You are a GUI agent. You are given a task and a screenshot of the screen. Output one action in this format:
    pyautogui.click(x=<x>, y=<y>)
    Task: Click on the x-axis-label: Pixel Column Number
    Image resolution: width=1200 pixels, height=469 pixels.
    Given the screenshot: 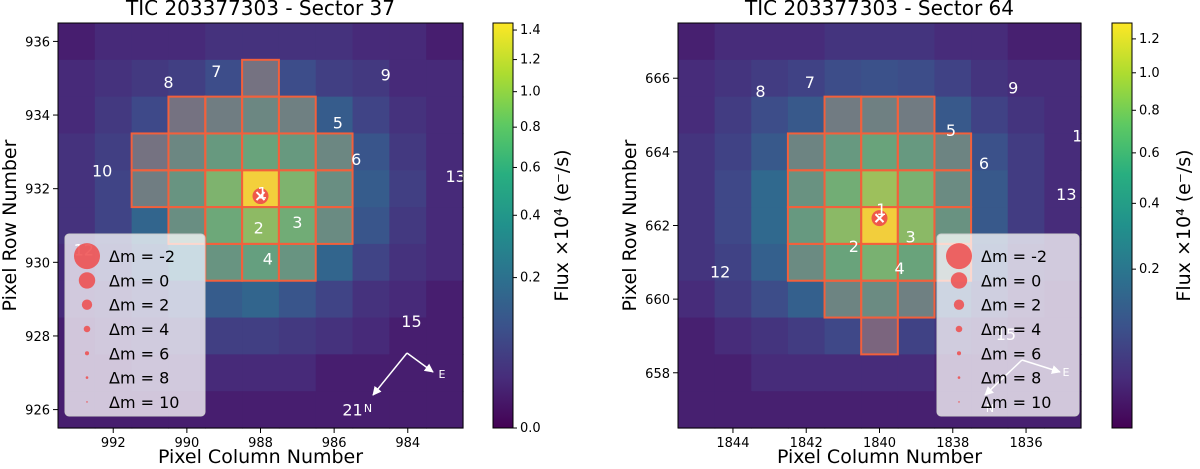 What is the action you would take?
    pyautogui.click(x=260, y=457)
    